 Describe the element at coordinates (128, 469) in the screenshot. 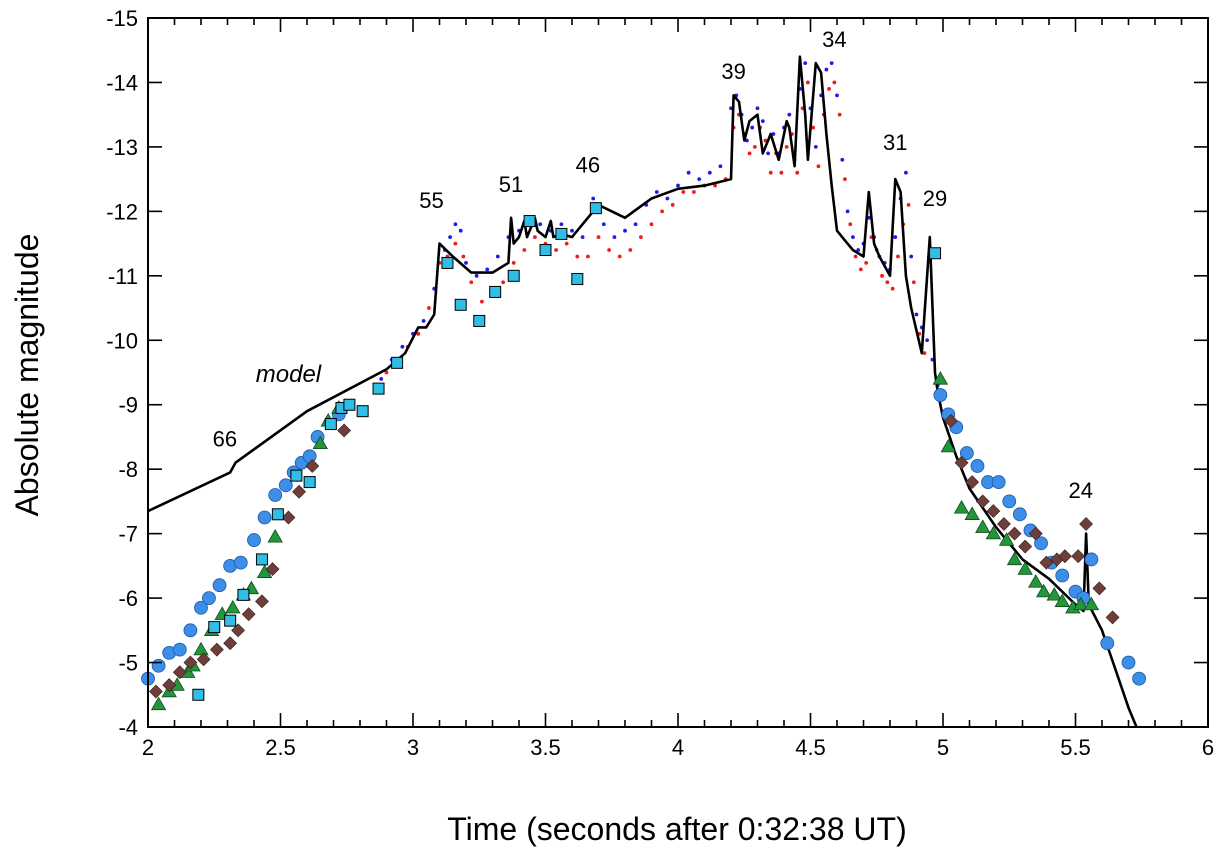

I see `y-tick-label: -8` at that location.